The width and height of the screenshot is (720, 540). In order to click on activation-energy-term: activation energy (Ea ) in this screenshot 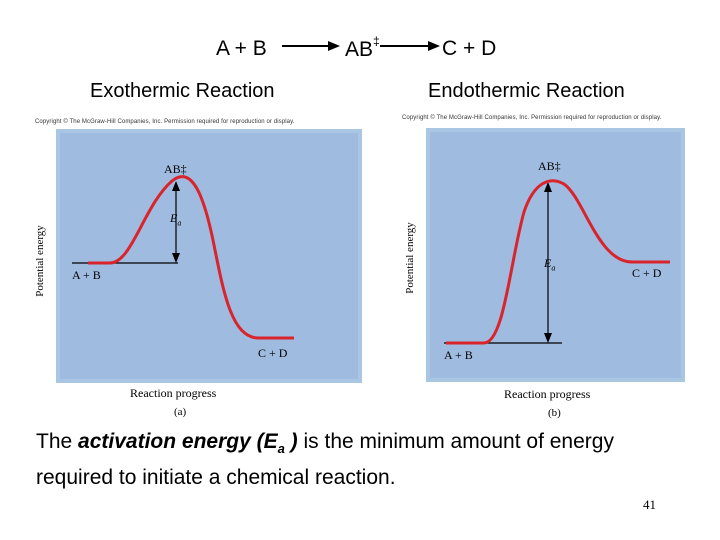, I will do `click(188, 443)`.